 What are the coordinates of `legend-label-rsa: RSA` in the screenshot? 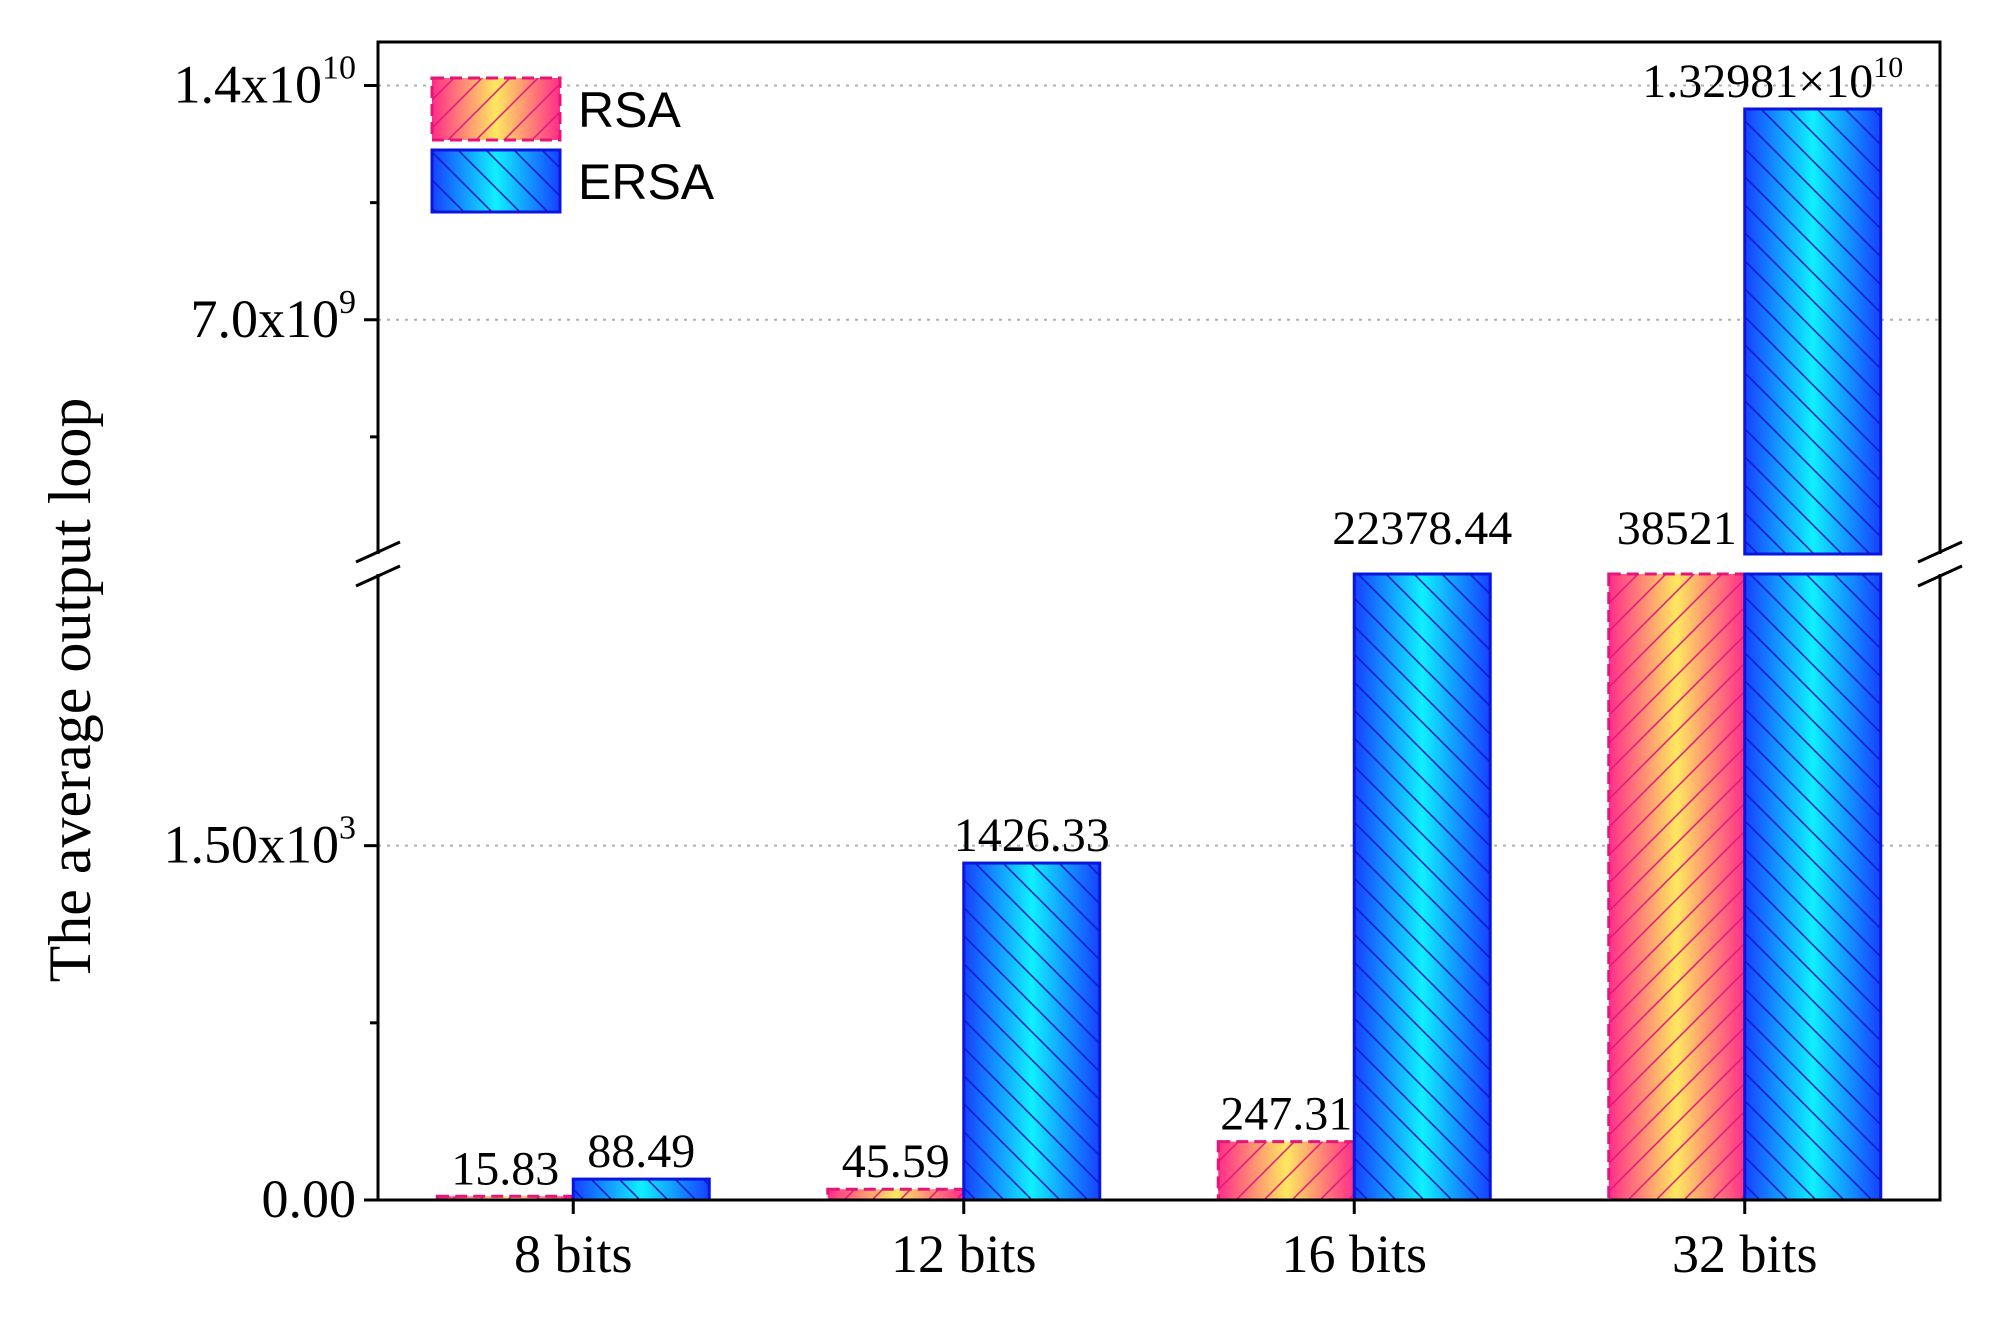 It's located at (629, 110).